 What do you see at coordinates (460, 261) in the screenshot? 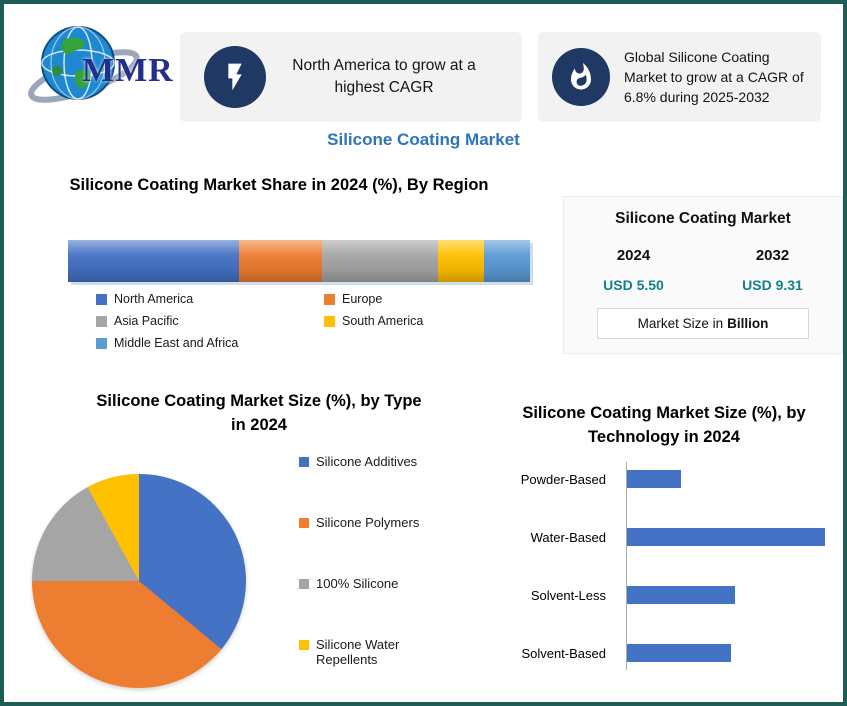
I see `region-segment-south-america` at bounding box center [460, 261].